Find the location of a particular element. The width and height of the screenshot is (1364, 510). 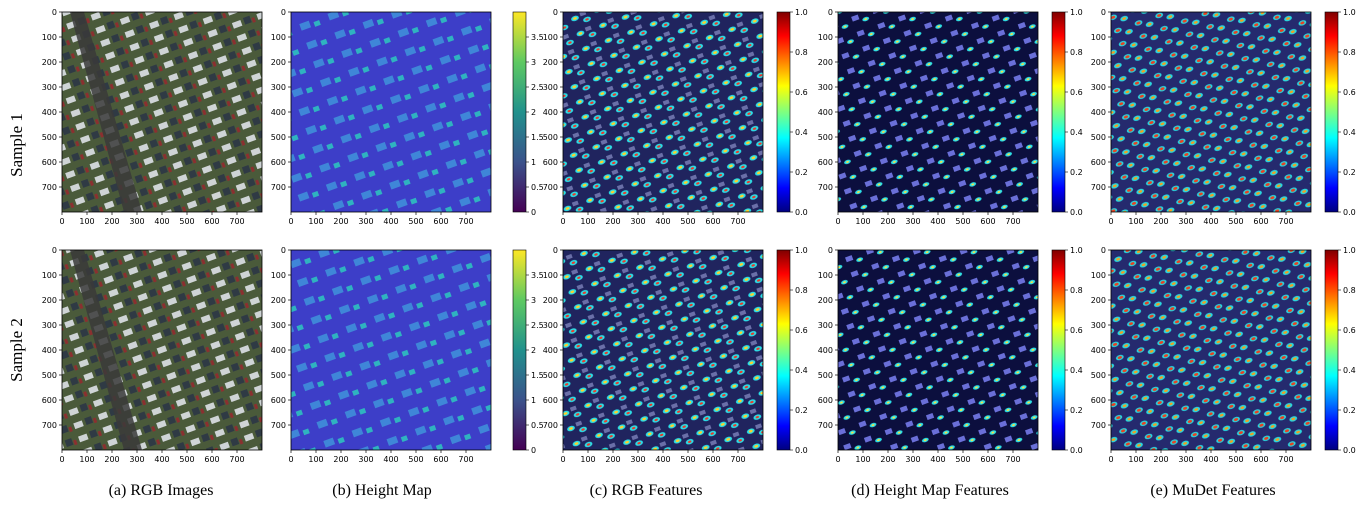

colorbar-tick-label: 3 is located at coordinates (533, 300).